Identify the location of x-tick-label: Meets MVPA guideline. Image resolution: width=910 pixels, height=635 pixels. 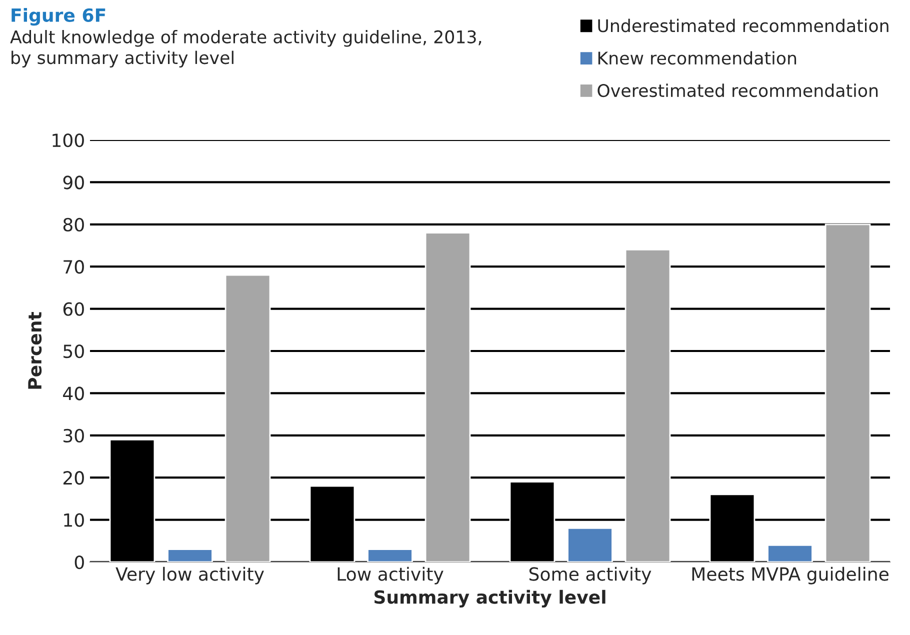
(790, 575).